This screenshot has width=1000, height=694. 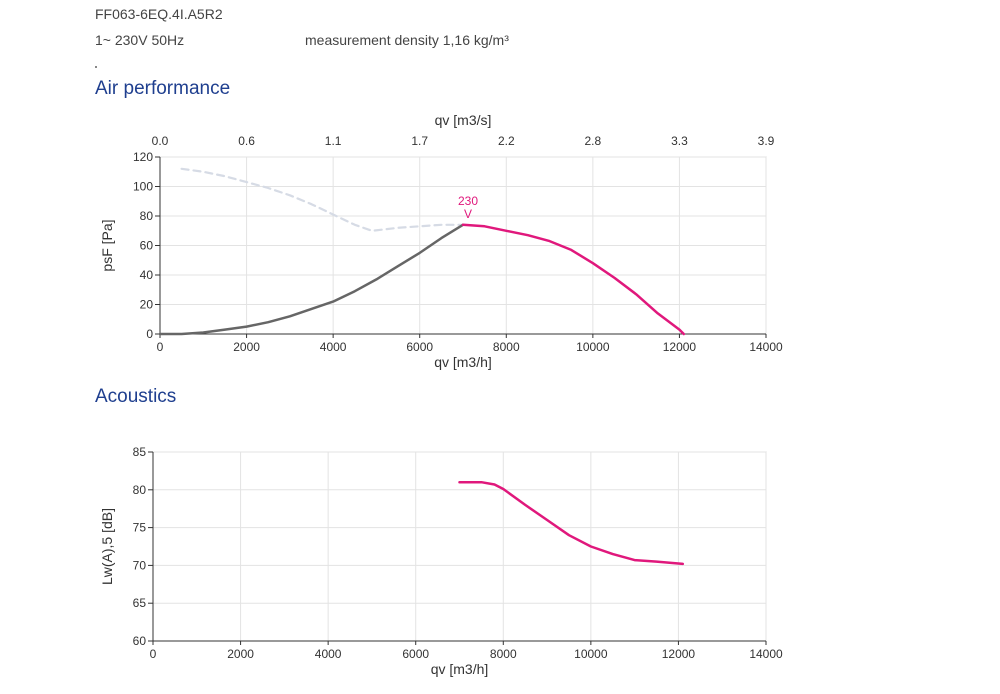 What do you see at coordinates (140, 603) in the screenshot?
I see `y-tick-label: 65` at bounding box center [140, 603].